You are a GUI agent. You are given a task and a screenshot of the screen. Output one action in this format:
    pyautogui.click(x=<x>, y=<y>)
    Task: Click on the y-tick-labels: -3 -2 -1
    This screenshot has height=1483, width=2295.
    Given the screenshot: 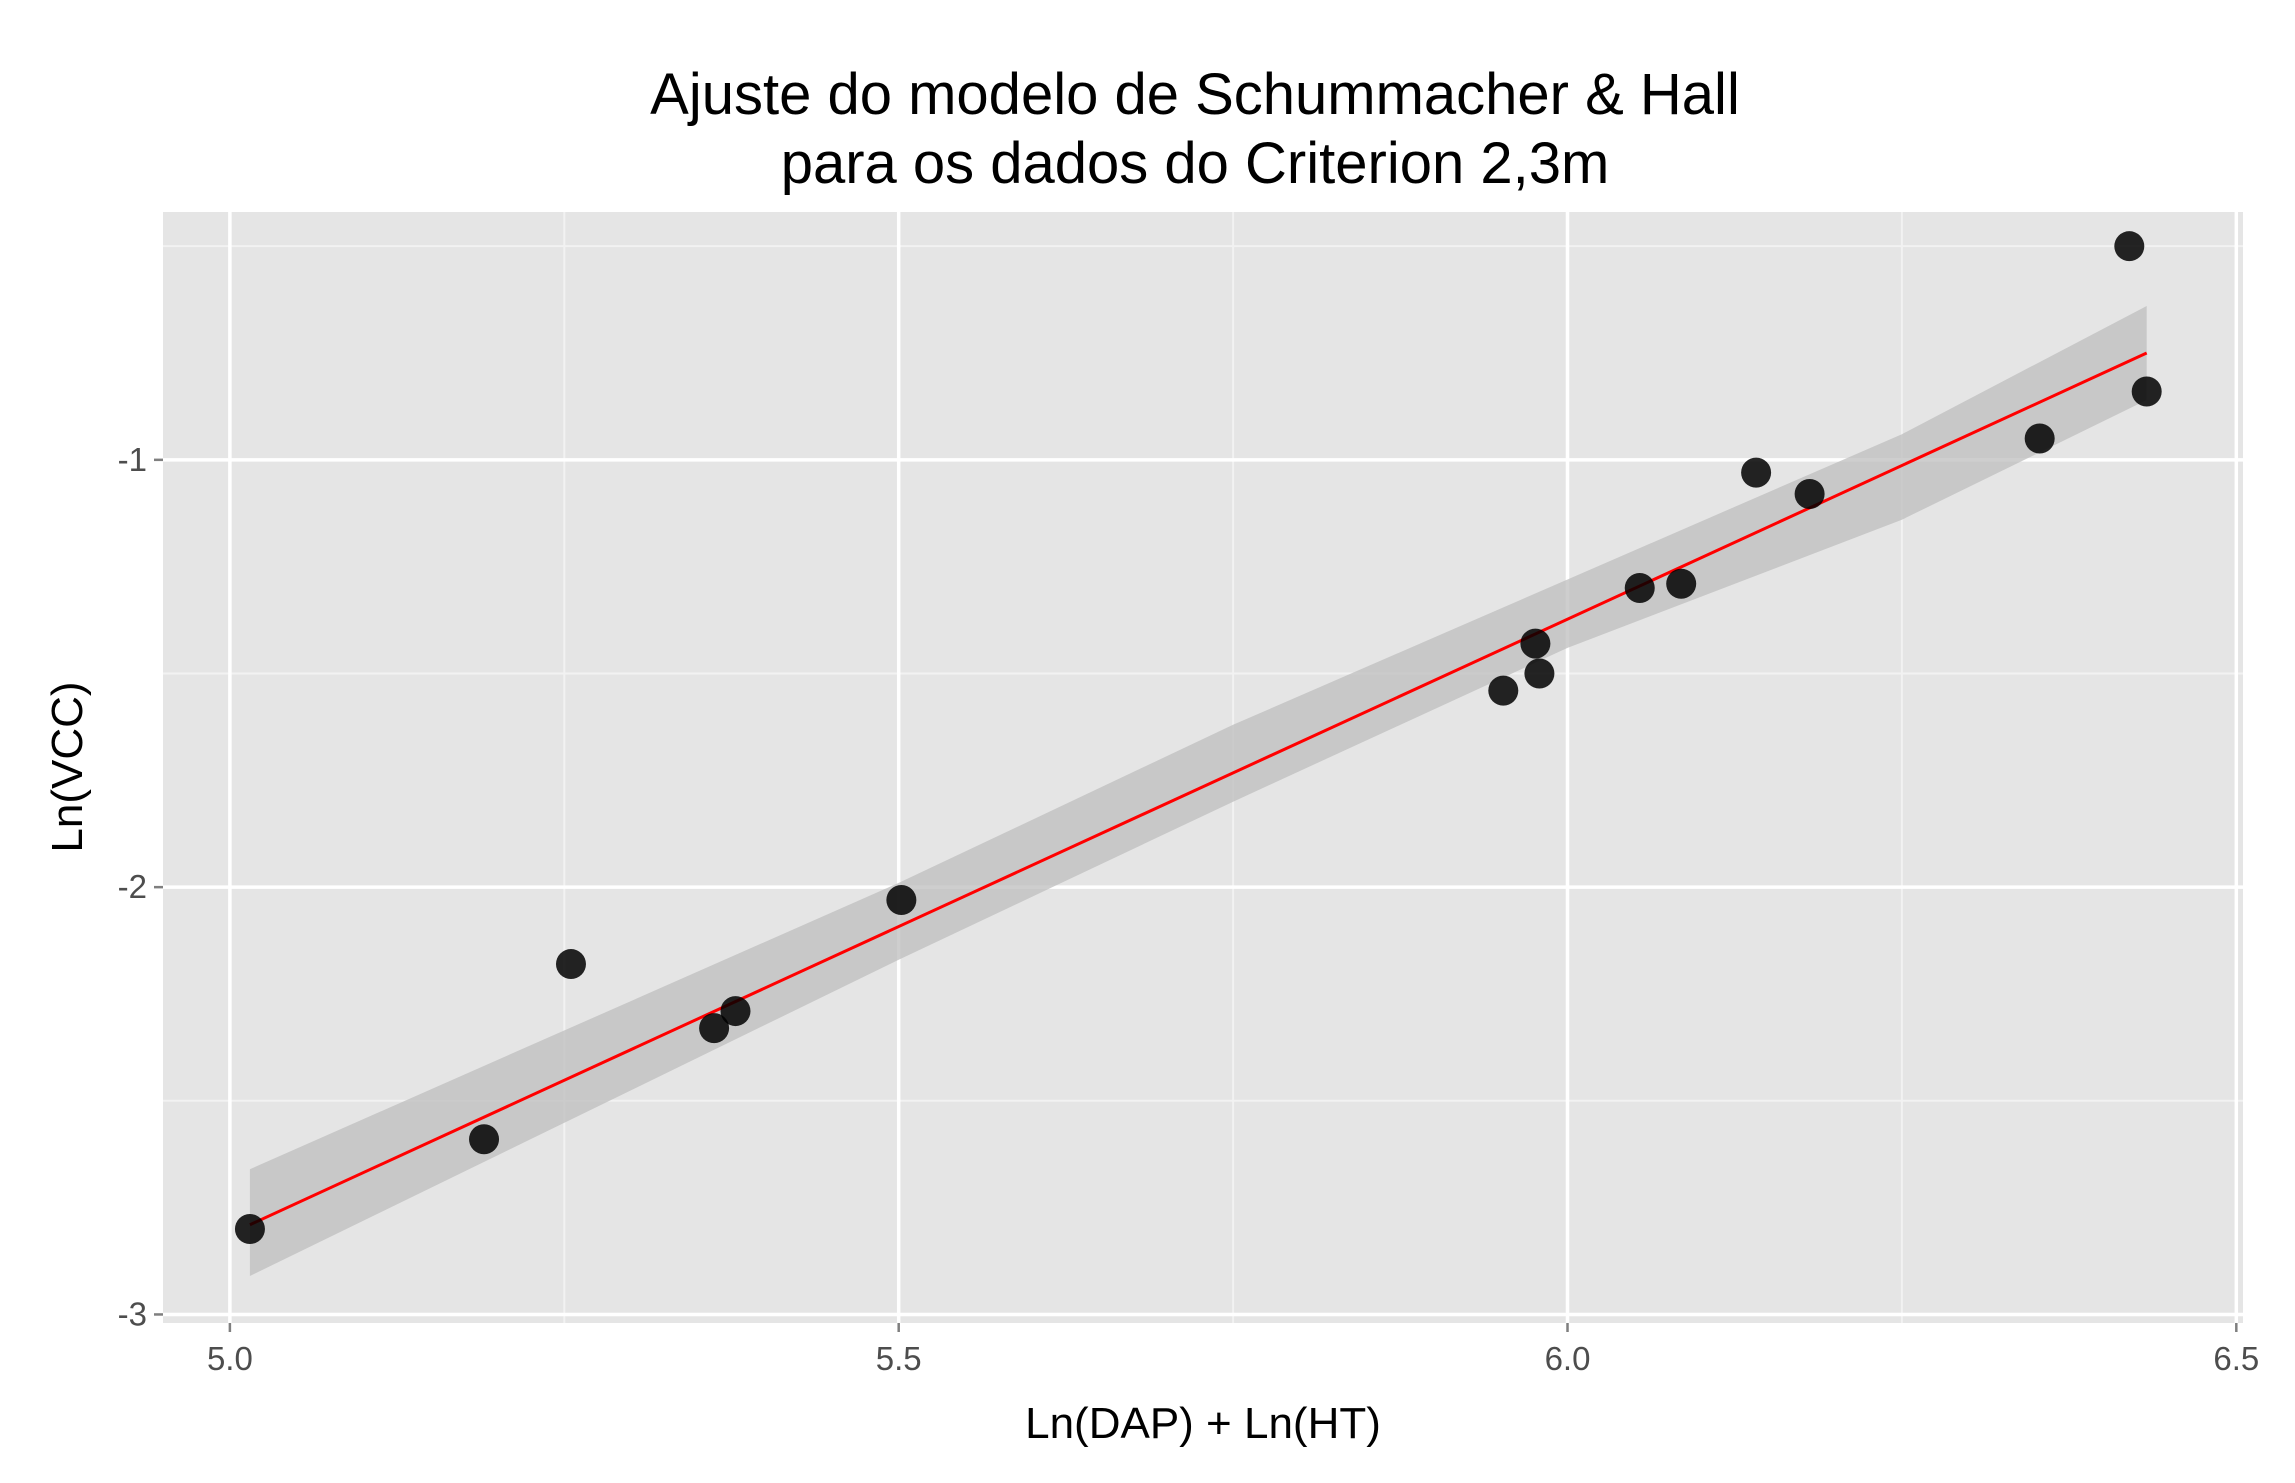 What is the action you would take?
    pyautogui.click(x=132, y=887)
    